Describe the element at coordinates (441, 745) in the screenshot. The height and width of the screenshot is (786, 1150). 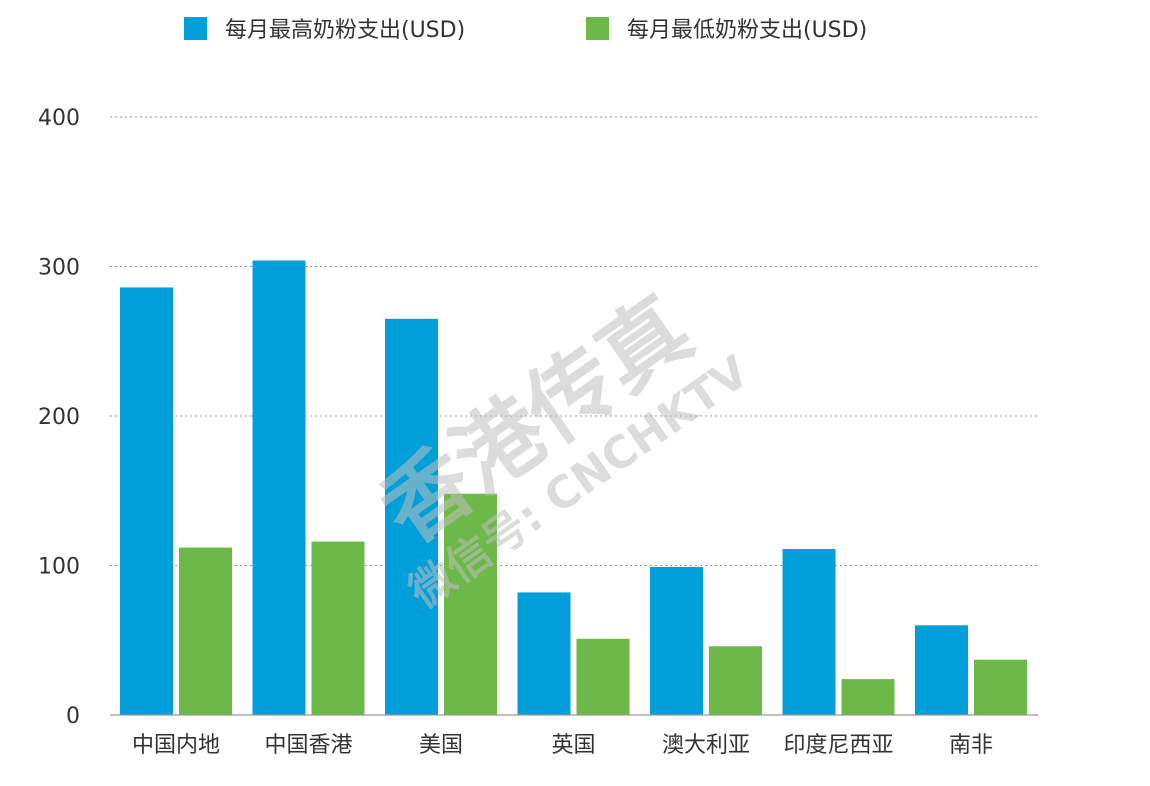
I see `x-category-label: 美国` at that location.